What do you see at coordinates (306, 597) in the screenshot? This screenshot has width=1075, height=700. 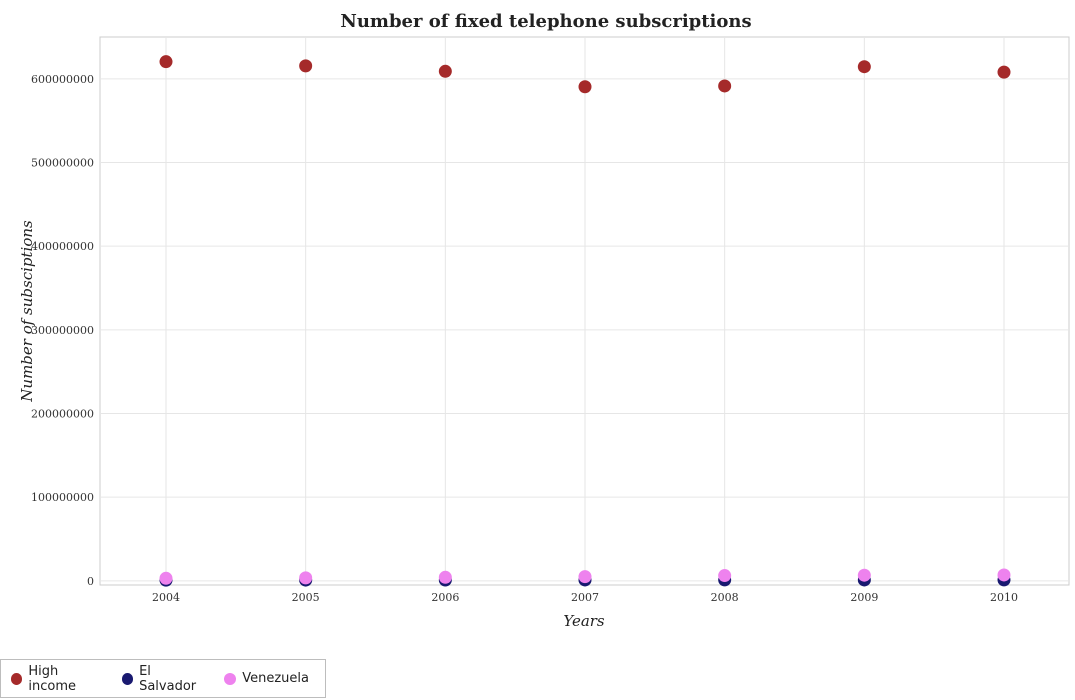 I see `x-tick-label: 2005` at bounding box center [306, 597].